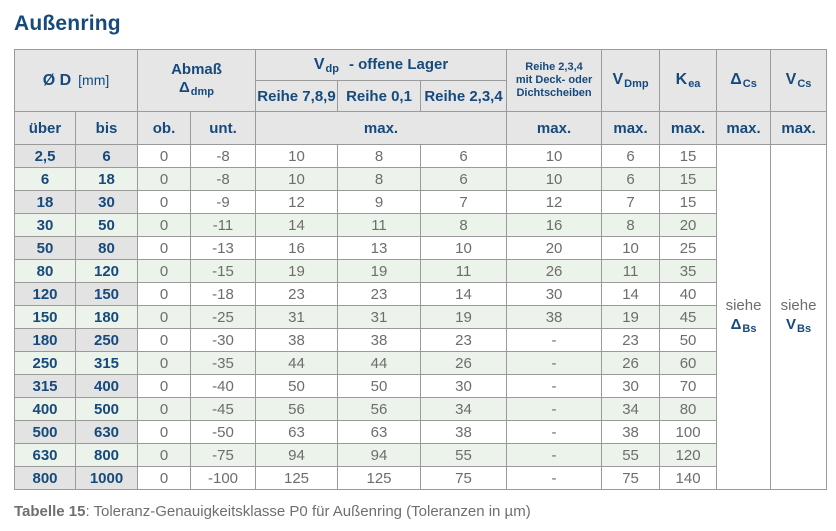  Describe the element at coordinates (379, 96) in the screenshot. I see `col-header-reihe01: Reihe 0,1` at that location.